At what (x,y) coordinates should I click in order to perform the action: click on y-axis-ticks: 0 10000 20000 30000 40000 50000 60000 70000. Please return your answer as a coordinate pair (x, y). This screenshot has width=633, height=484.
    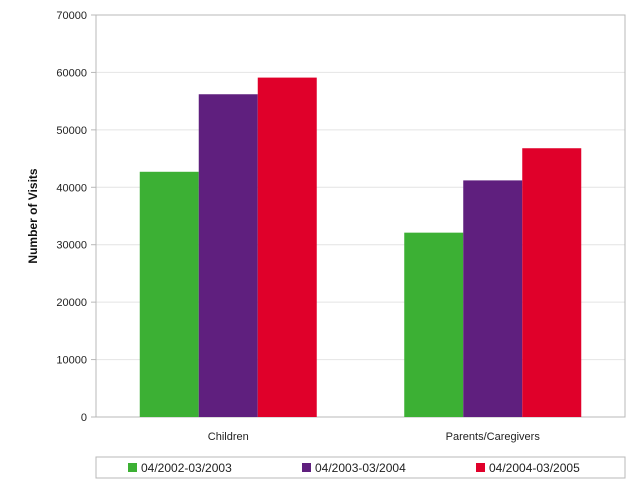
    Looking at the image, I should click on (76, 217).